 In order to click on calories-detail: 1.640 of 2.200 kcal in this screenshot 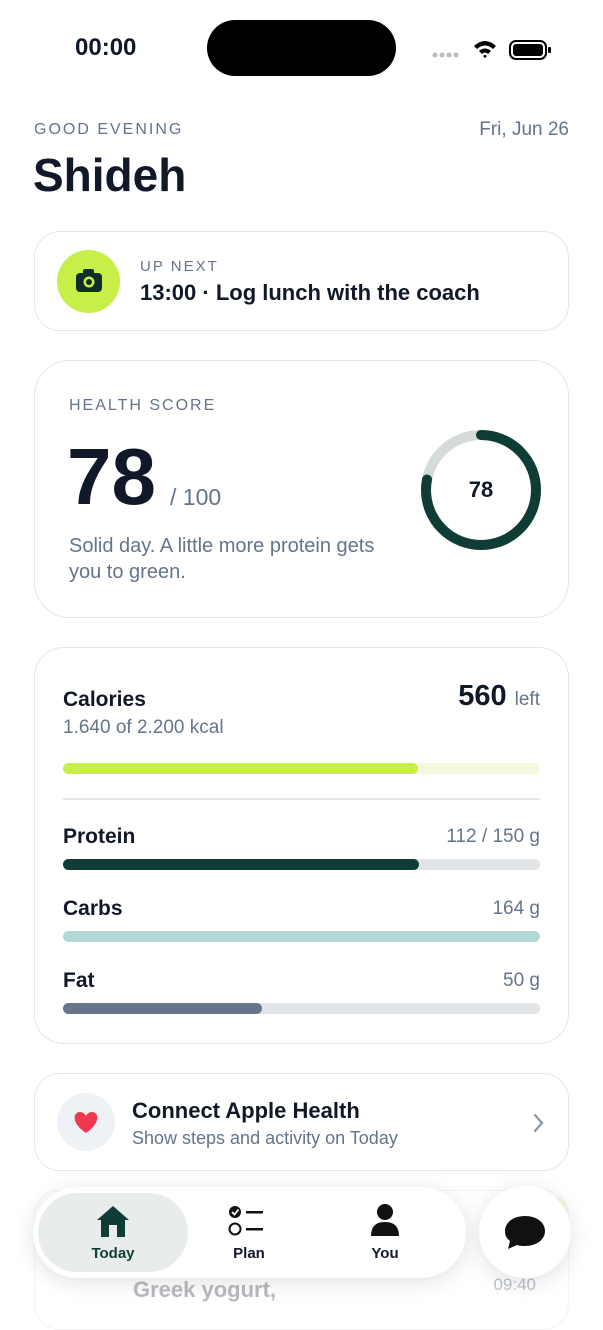, I will do `click(143, 727)`.